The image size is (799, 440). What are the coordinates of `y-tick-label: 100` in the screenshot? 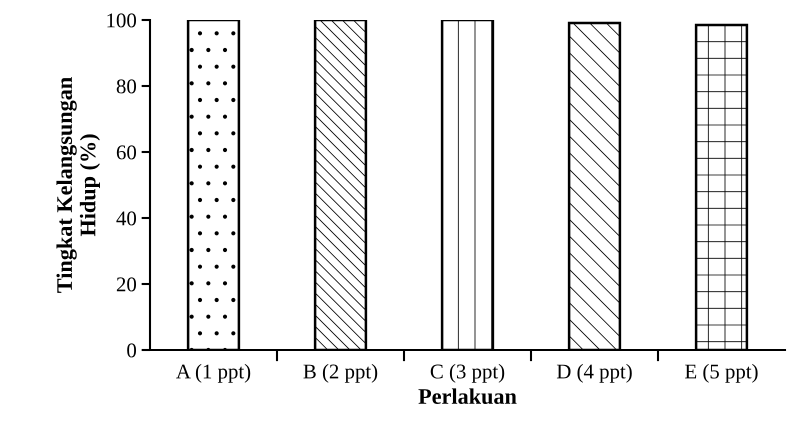 It's located at (121, 20).